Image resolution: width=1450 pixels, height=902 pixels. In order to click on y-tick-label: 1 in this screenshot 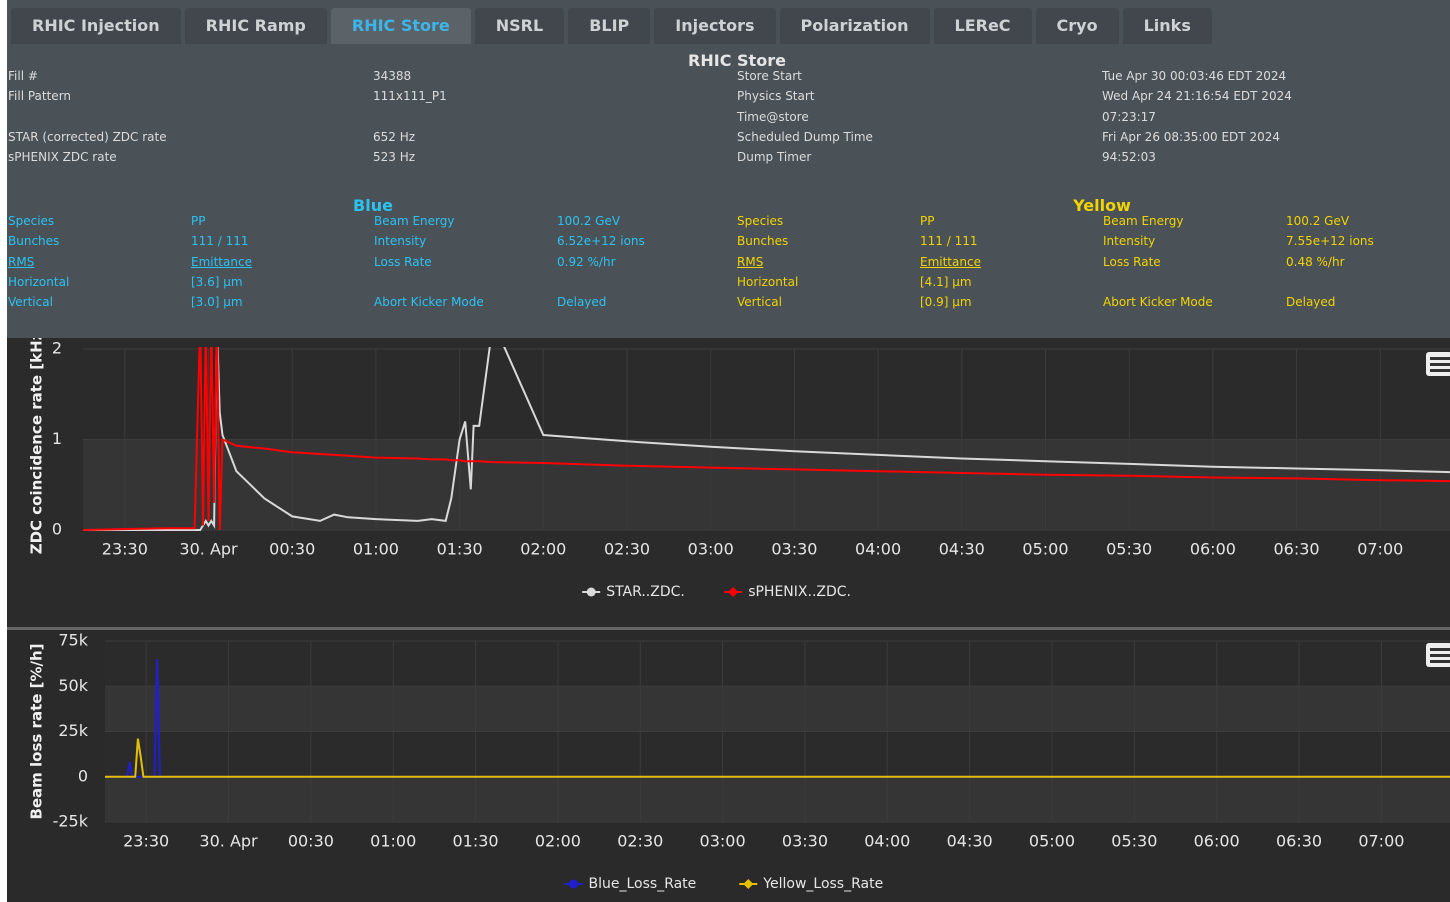, I will do `click(57, 438)`.